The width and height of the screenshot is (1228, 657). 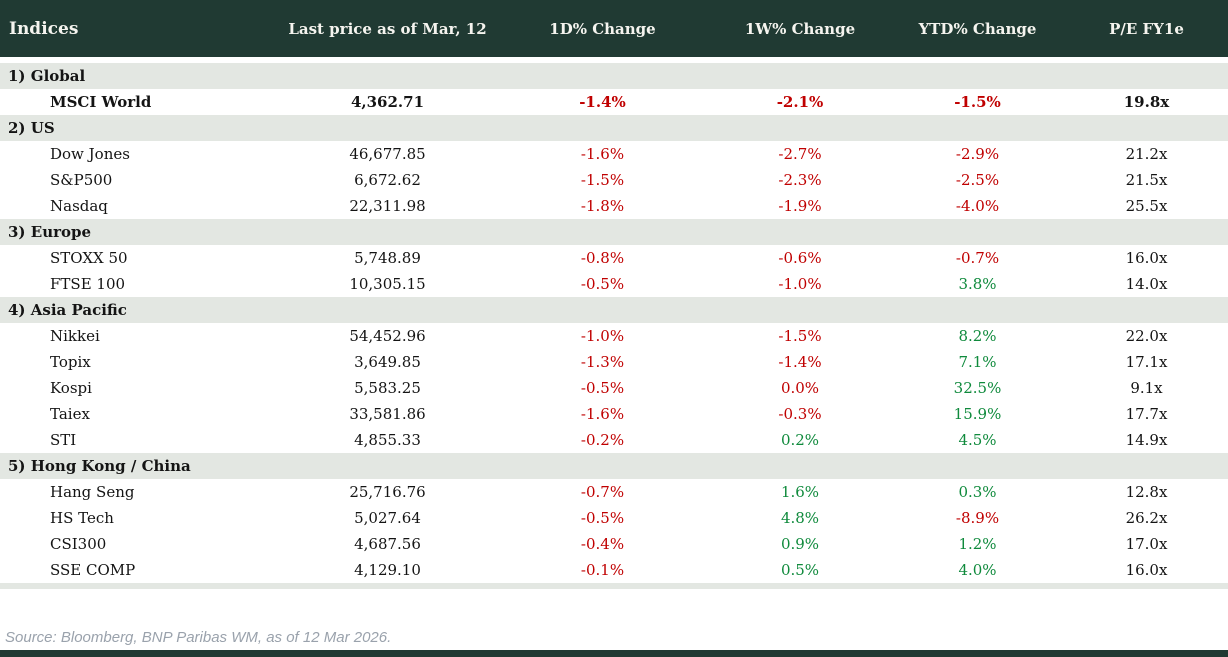 What do you see at coordinates (977, 206) in the screenshot?
I see `change-ytd: -4.0%` at bounding box center [977, 206].